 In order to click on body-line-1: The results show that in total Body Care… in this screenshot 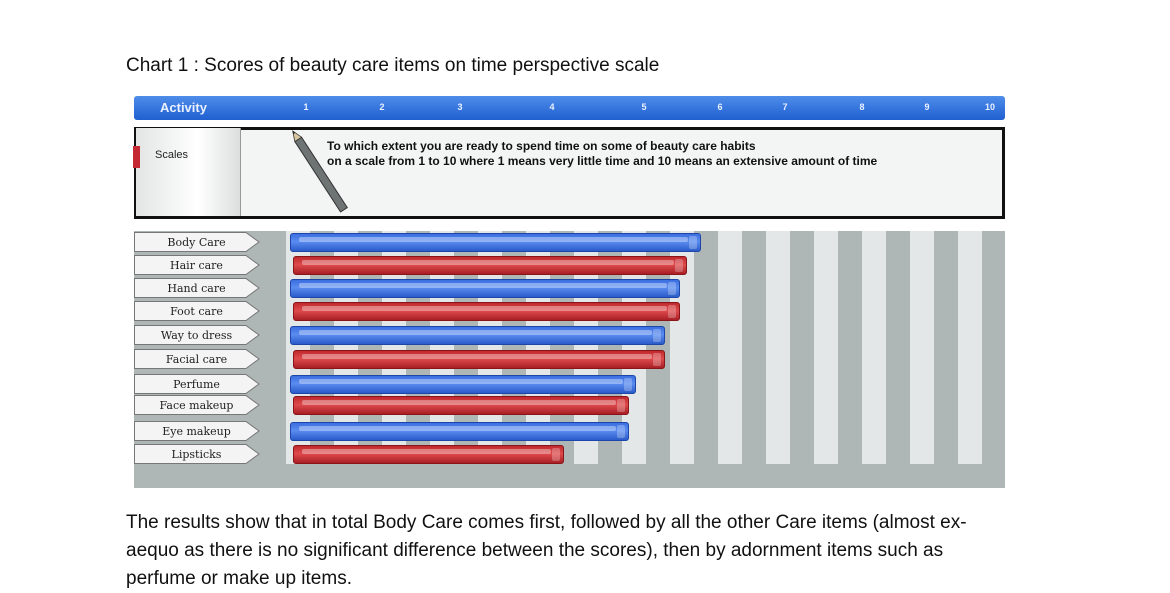, I will do `click(546, 522)`.